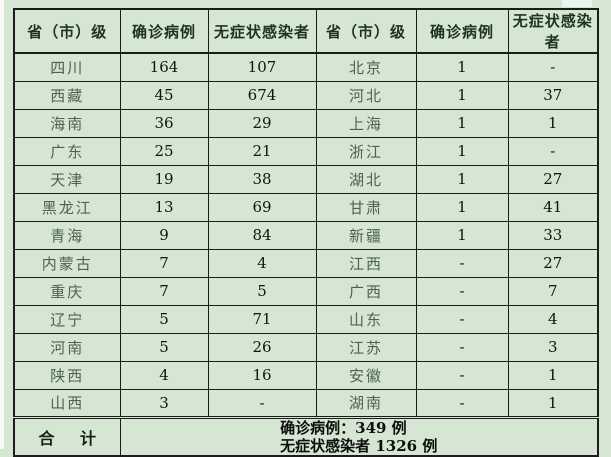  What do you see at coordinates (164, 179) in the screenshot?
I see `confirmed-cell: 19` at bounding box center [164, 179].